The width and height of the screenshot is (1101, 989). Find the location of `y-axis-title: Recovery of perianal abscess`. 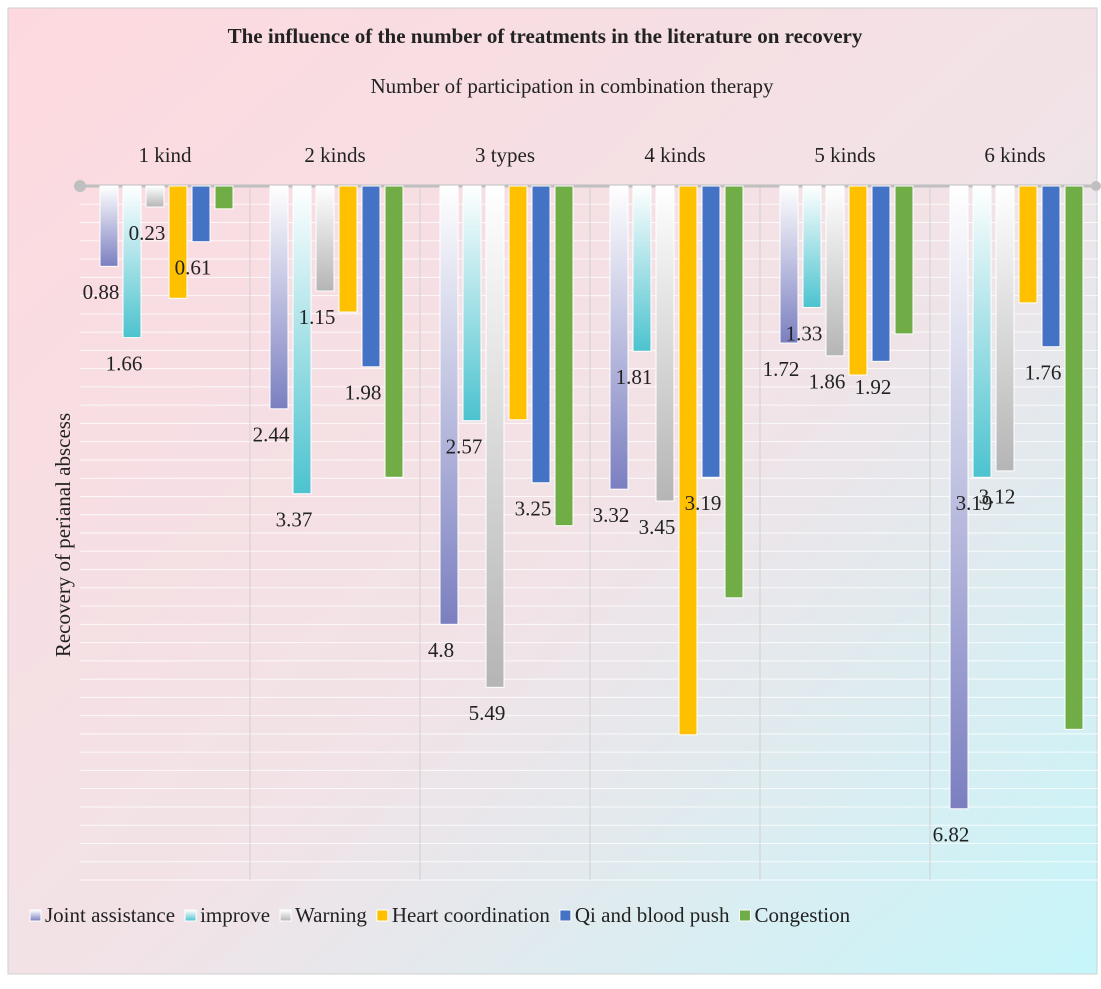

y-axis-title: Recovery of perianal abscess is located at coordinates (63, 535).